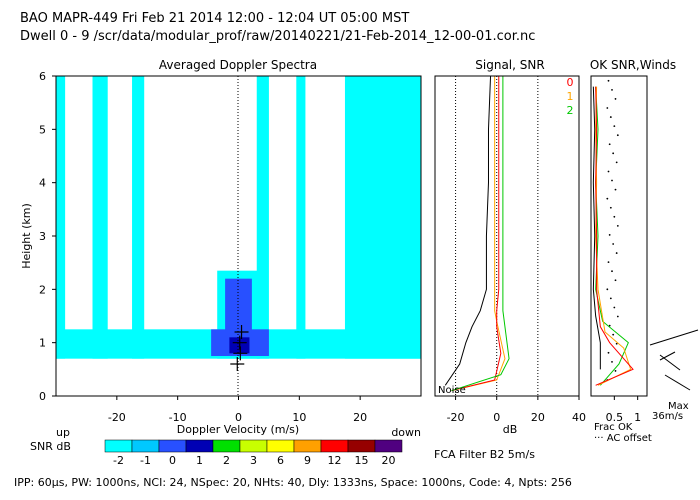 This screenshot has height=500, width=700. I want to click on ac-offset-note: ··· AC offset, so click(623, 438).